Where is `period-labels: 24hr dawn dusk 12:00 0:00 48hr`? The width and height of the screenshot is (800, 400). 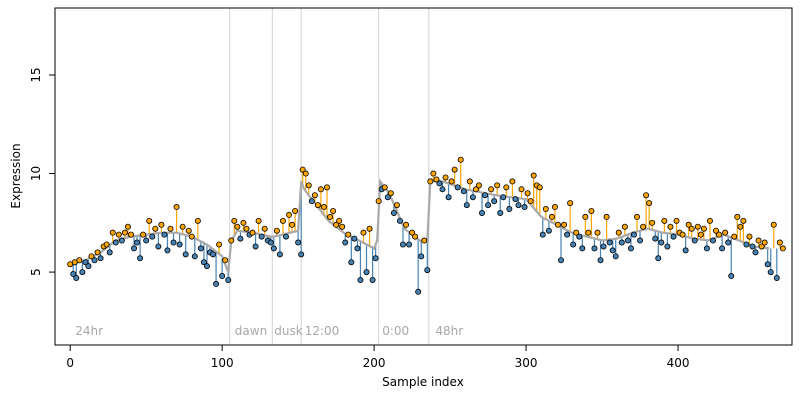 period-labels: 24hr dawn dusk 12:00 0:00 48hr is located at coordinates (269, 331).